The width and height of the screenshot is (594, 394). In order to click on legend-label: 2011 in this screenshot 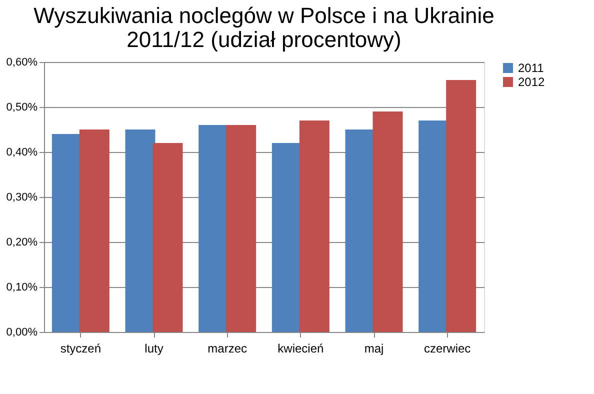, I will do `click(531, 68)`.